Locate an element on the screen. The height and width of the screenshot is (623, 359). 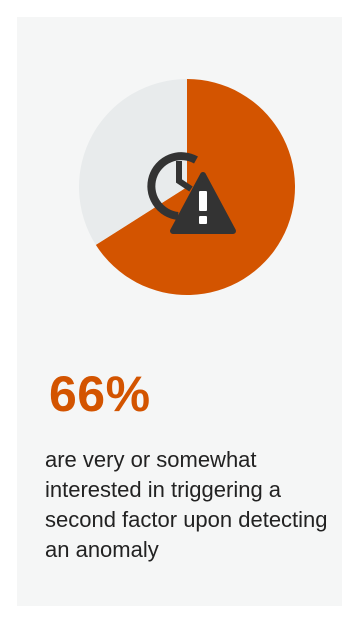
clock-warning-icon is located at coordinates (191, 193).